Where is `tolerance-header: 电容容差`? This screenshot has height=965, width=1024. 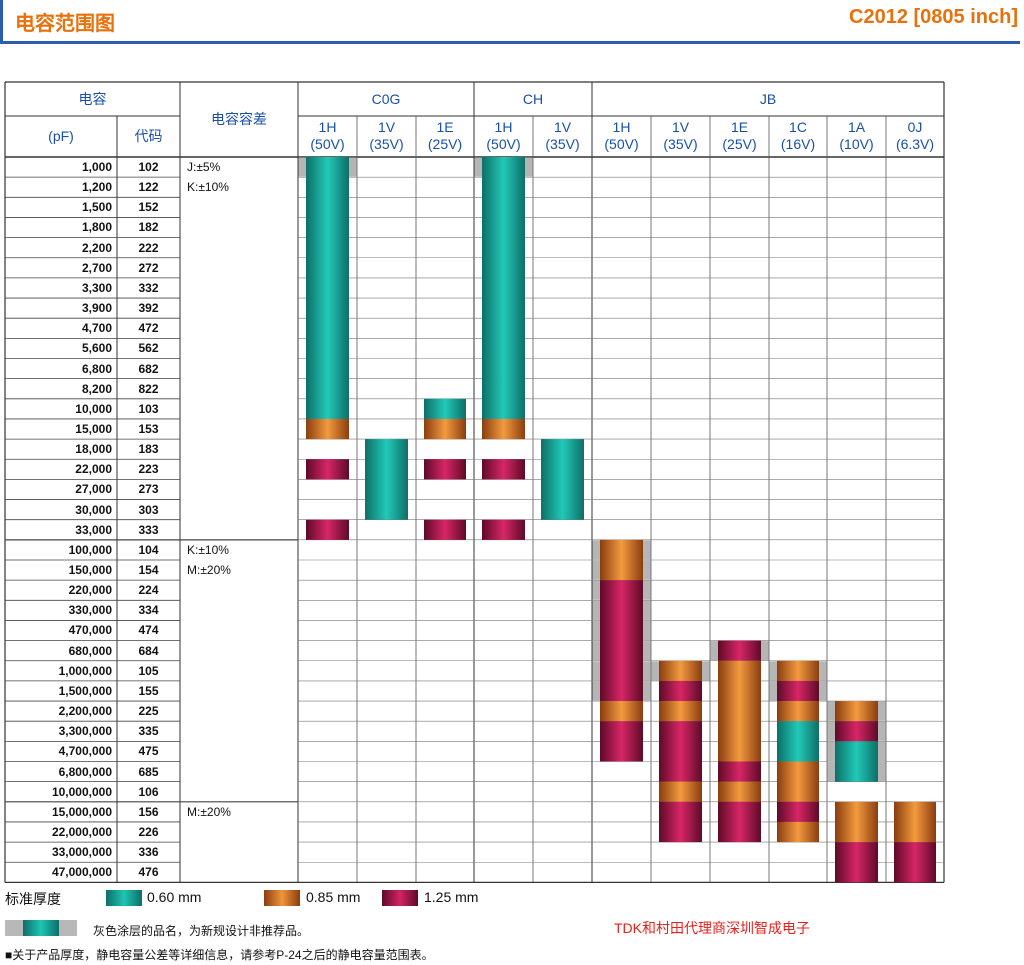 tolerance-header: 电容容差 is located at coordinates (239, 119).